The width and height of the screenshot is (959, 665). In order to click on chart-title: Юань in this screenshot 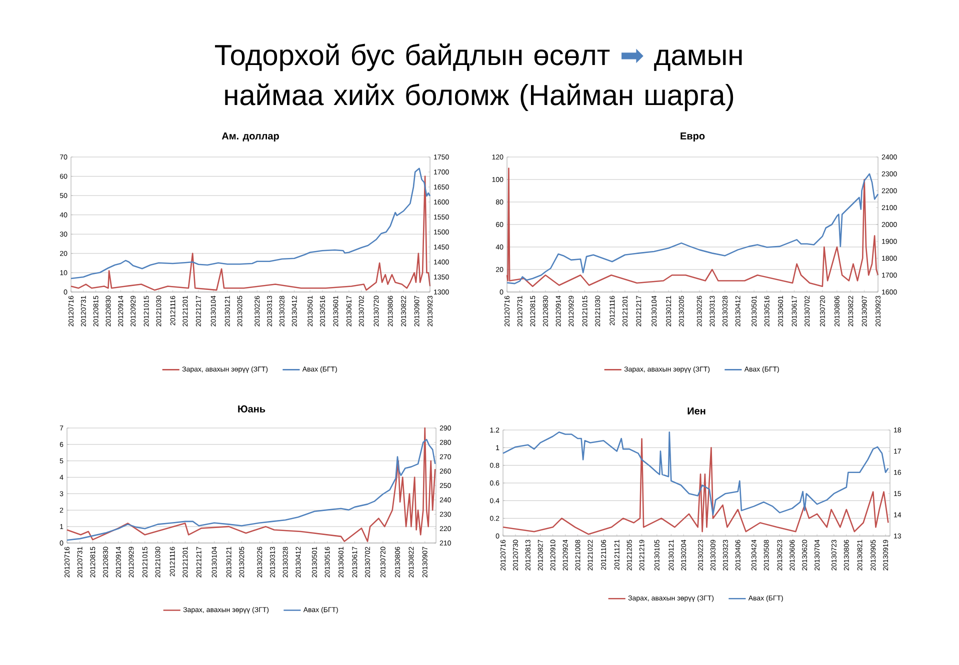, I will do `click(252, 408)`.